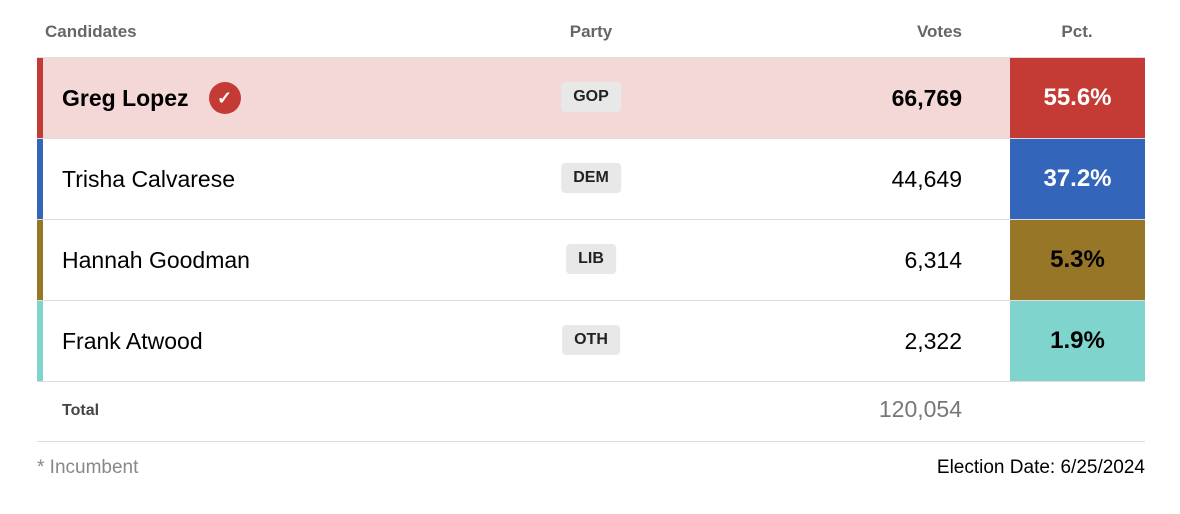  Describe the element at coordinates (591, 31) in the screenshot. I see `header-party: Party` at that location.